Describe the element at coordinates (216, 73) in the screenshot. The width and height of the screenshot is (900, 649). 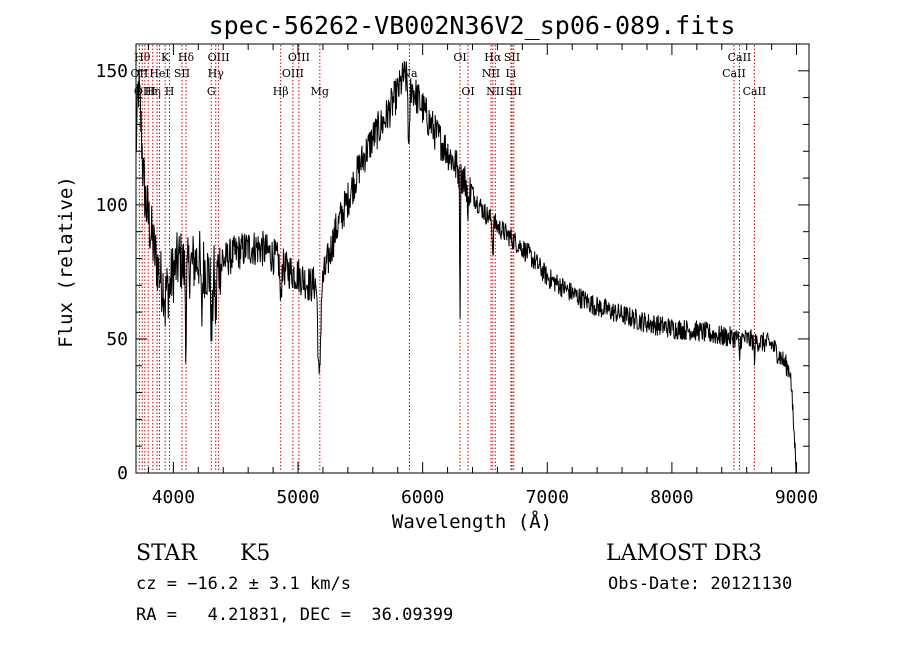
I see `line-label: Hγ` at that location.